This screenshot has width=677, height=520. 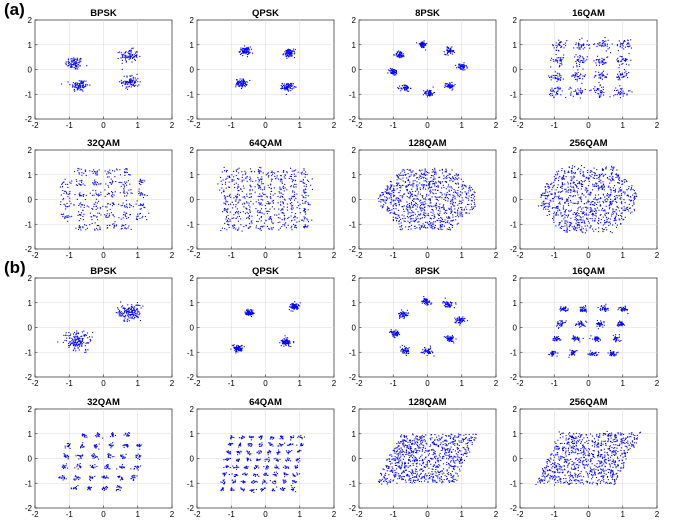 I want to click on subplot-256qam-a: -2 -1 0 1 2-2-1012256QAM, so click(x=585, y=199).